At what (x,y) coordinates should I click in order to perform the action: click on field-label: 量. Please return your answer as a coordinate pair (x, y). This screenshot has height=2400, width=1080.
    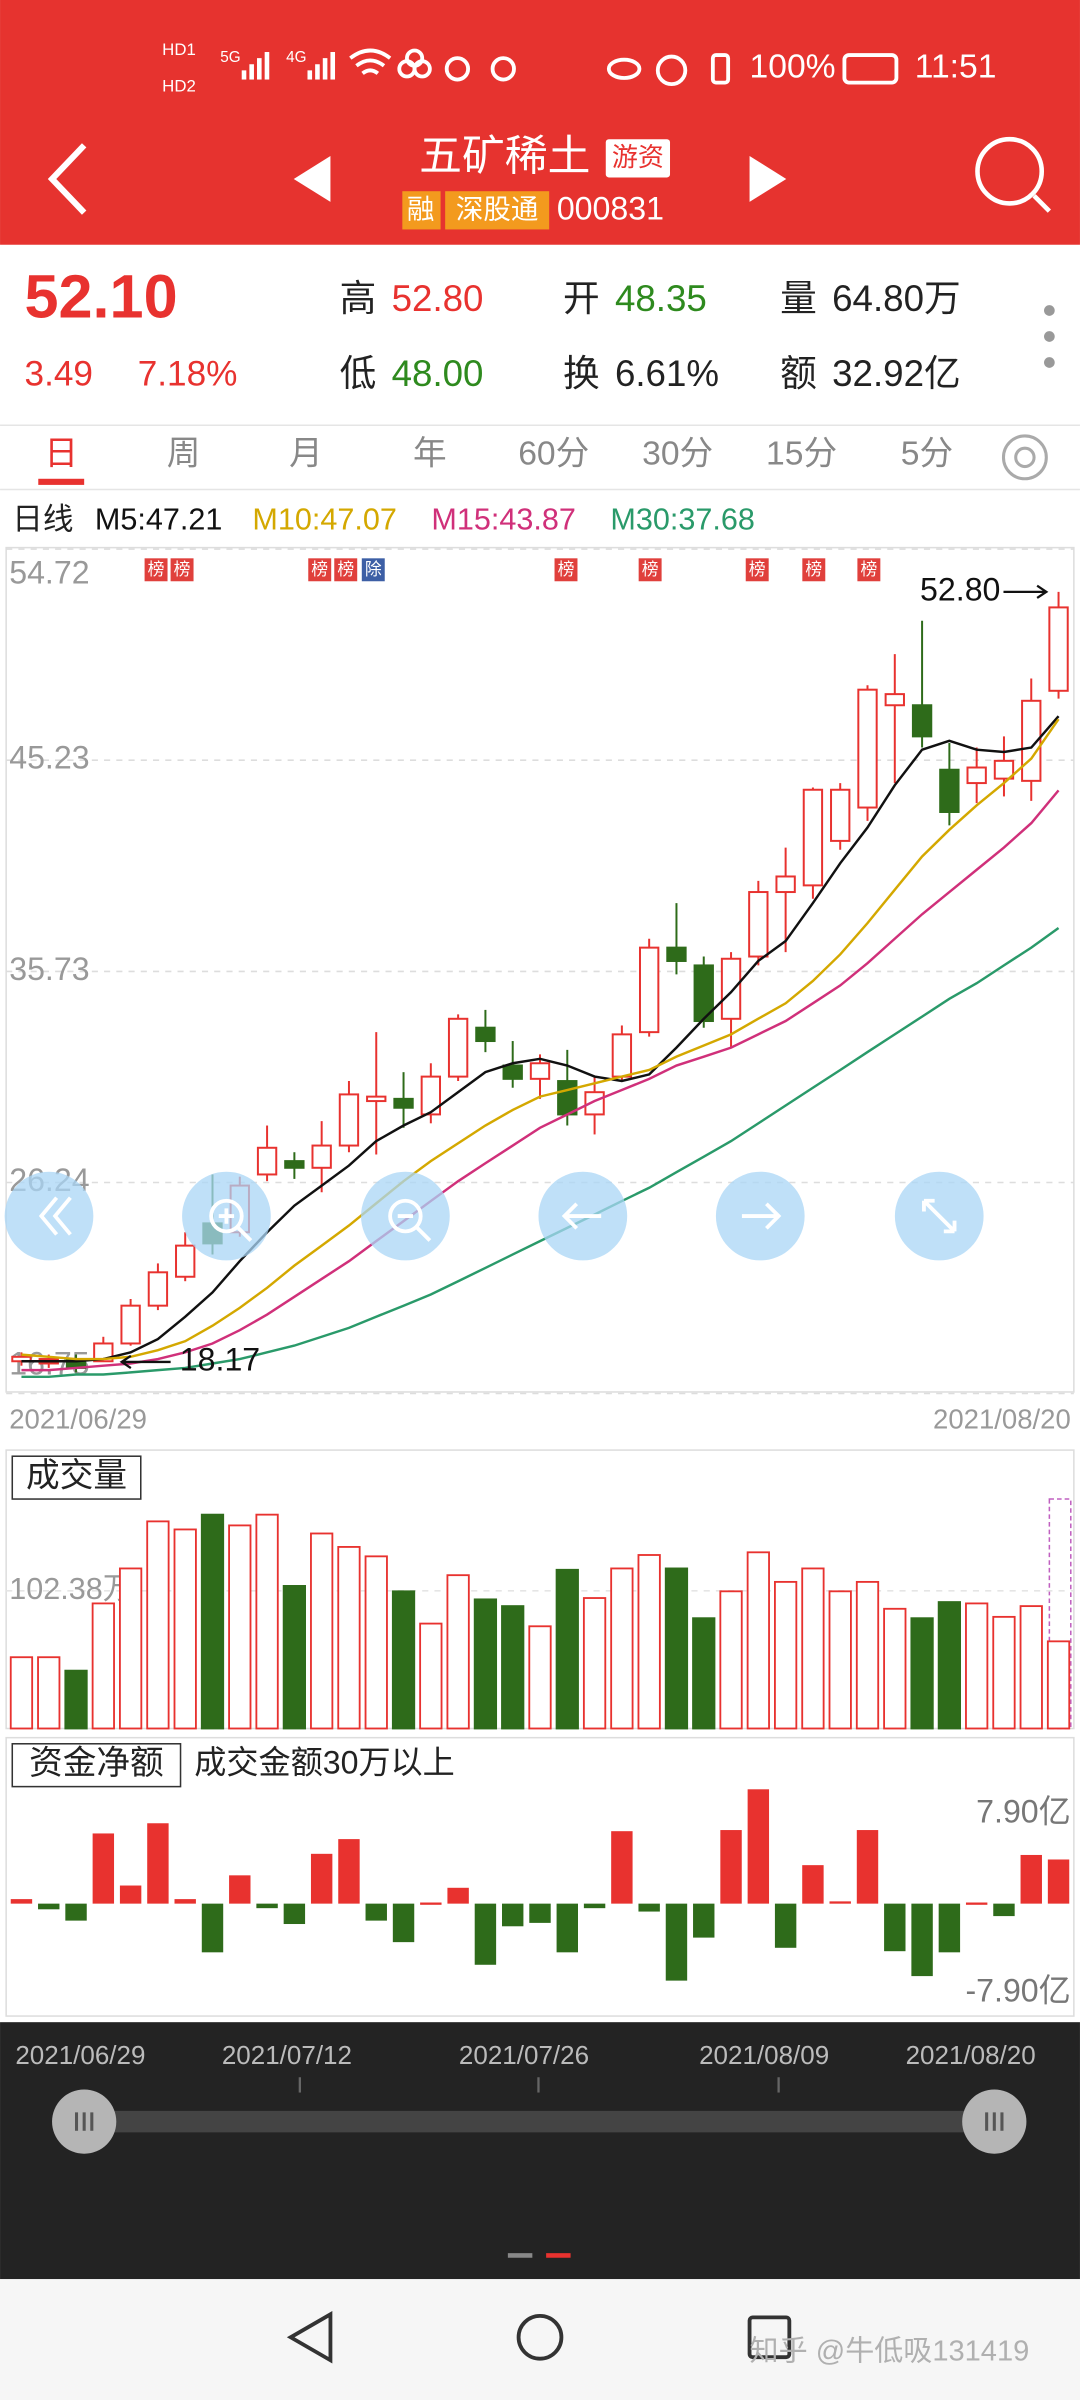
    Looking at the image, I should click on (798, 298).